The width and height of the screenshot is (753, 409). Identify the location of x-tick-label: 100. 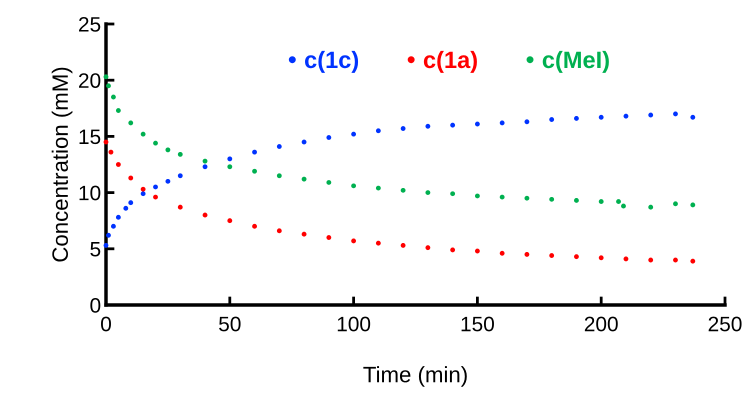
(354, 324).